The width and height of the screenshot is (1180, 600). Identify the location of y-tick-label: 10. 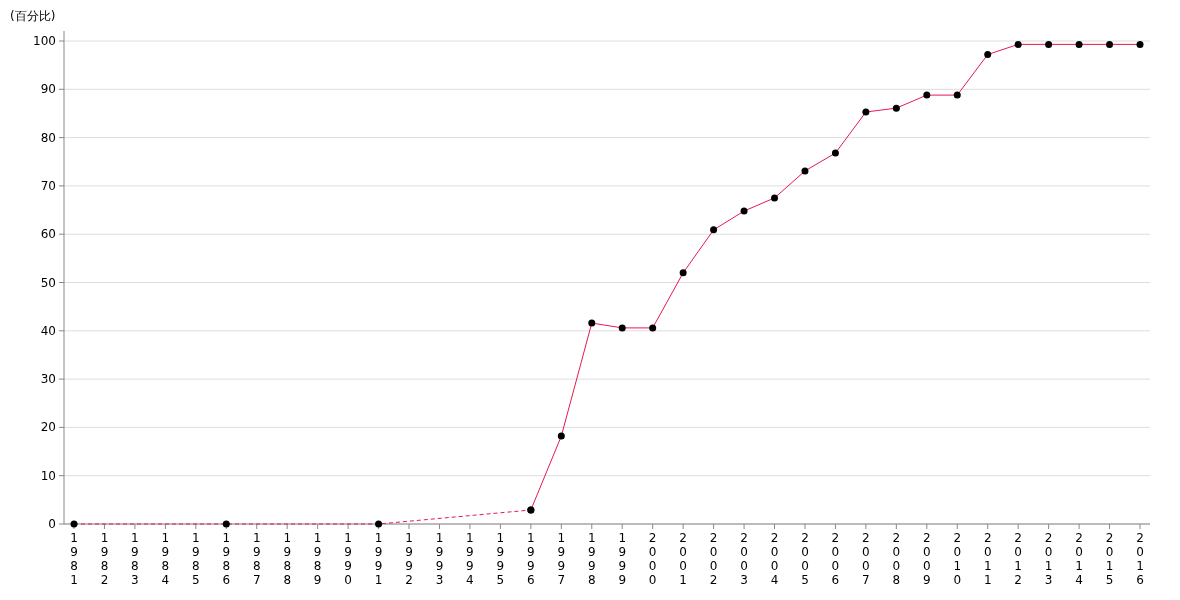
(48, 475).